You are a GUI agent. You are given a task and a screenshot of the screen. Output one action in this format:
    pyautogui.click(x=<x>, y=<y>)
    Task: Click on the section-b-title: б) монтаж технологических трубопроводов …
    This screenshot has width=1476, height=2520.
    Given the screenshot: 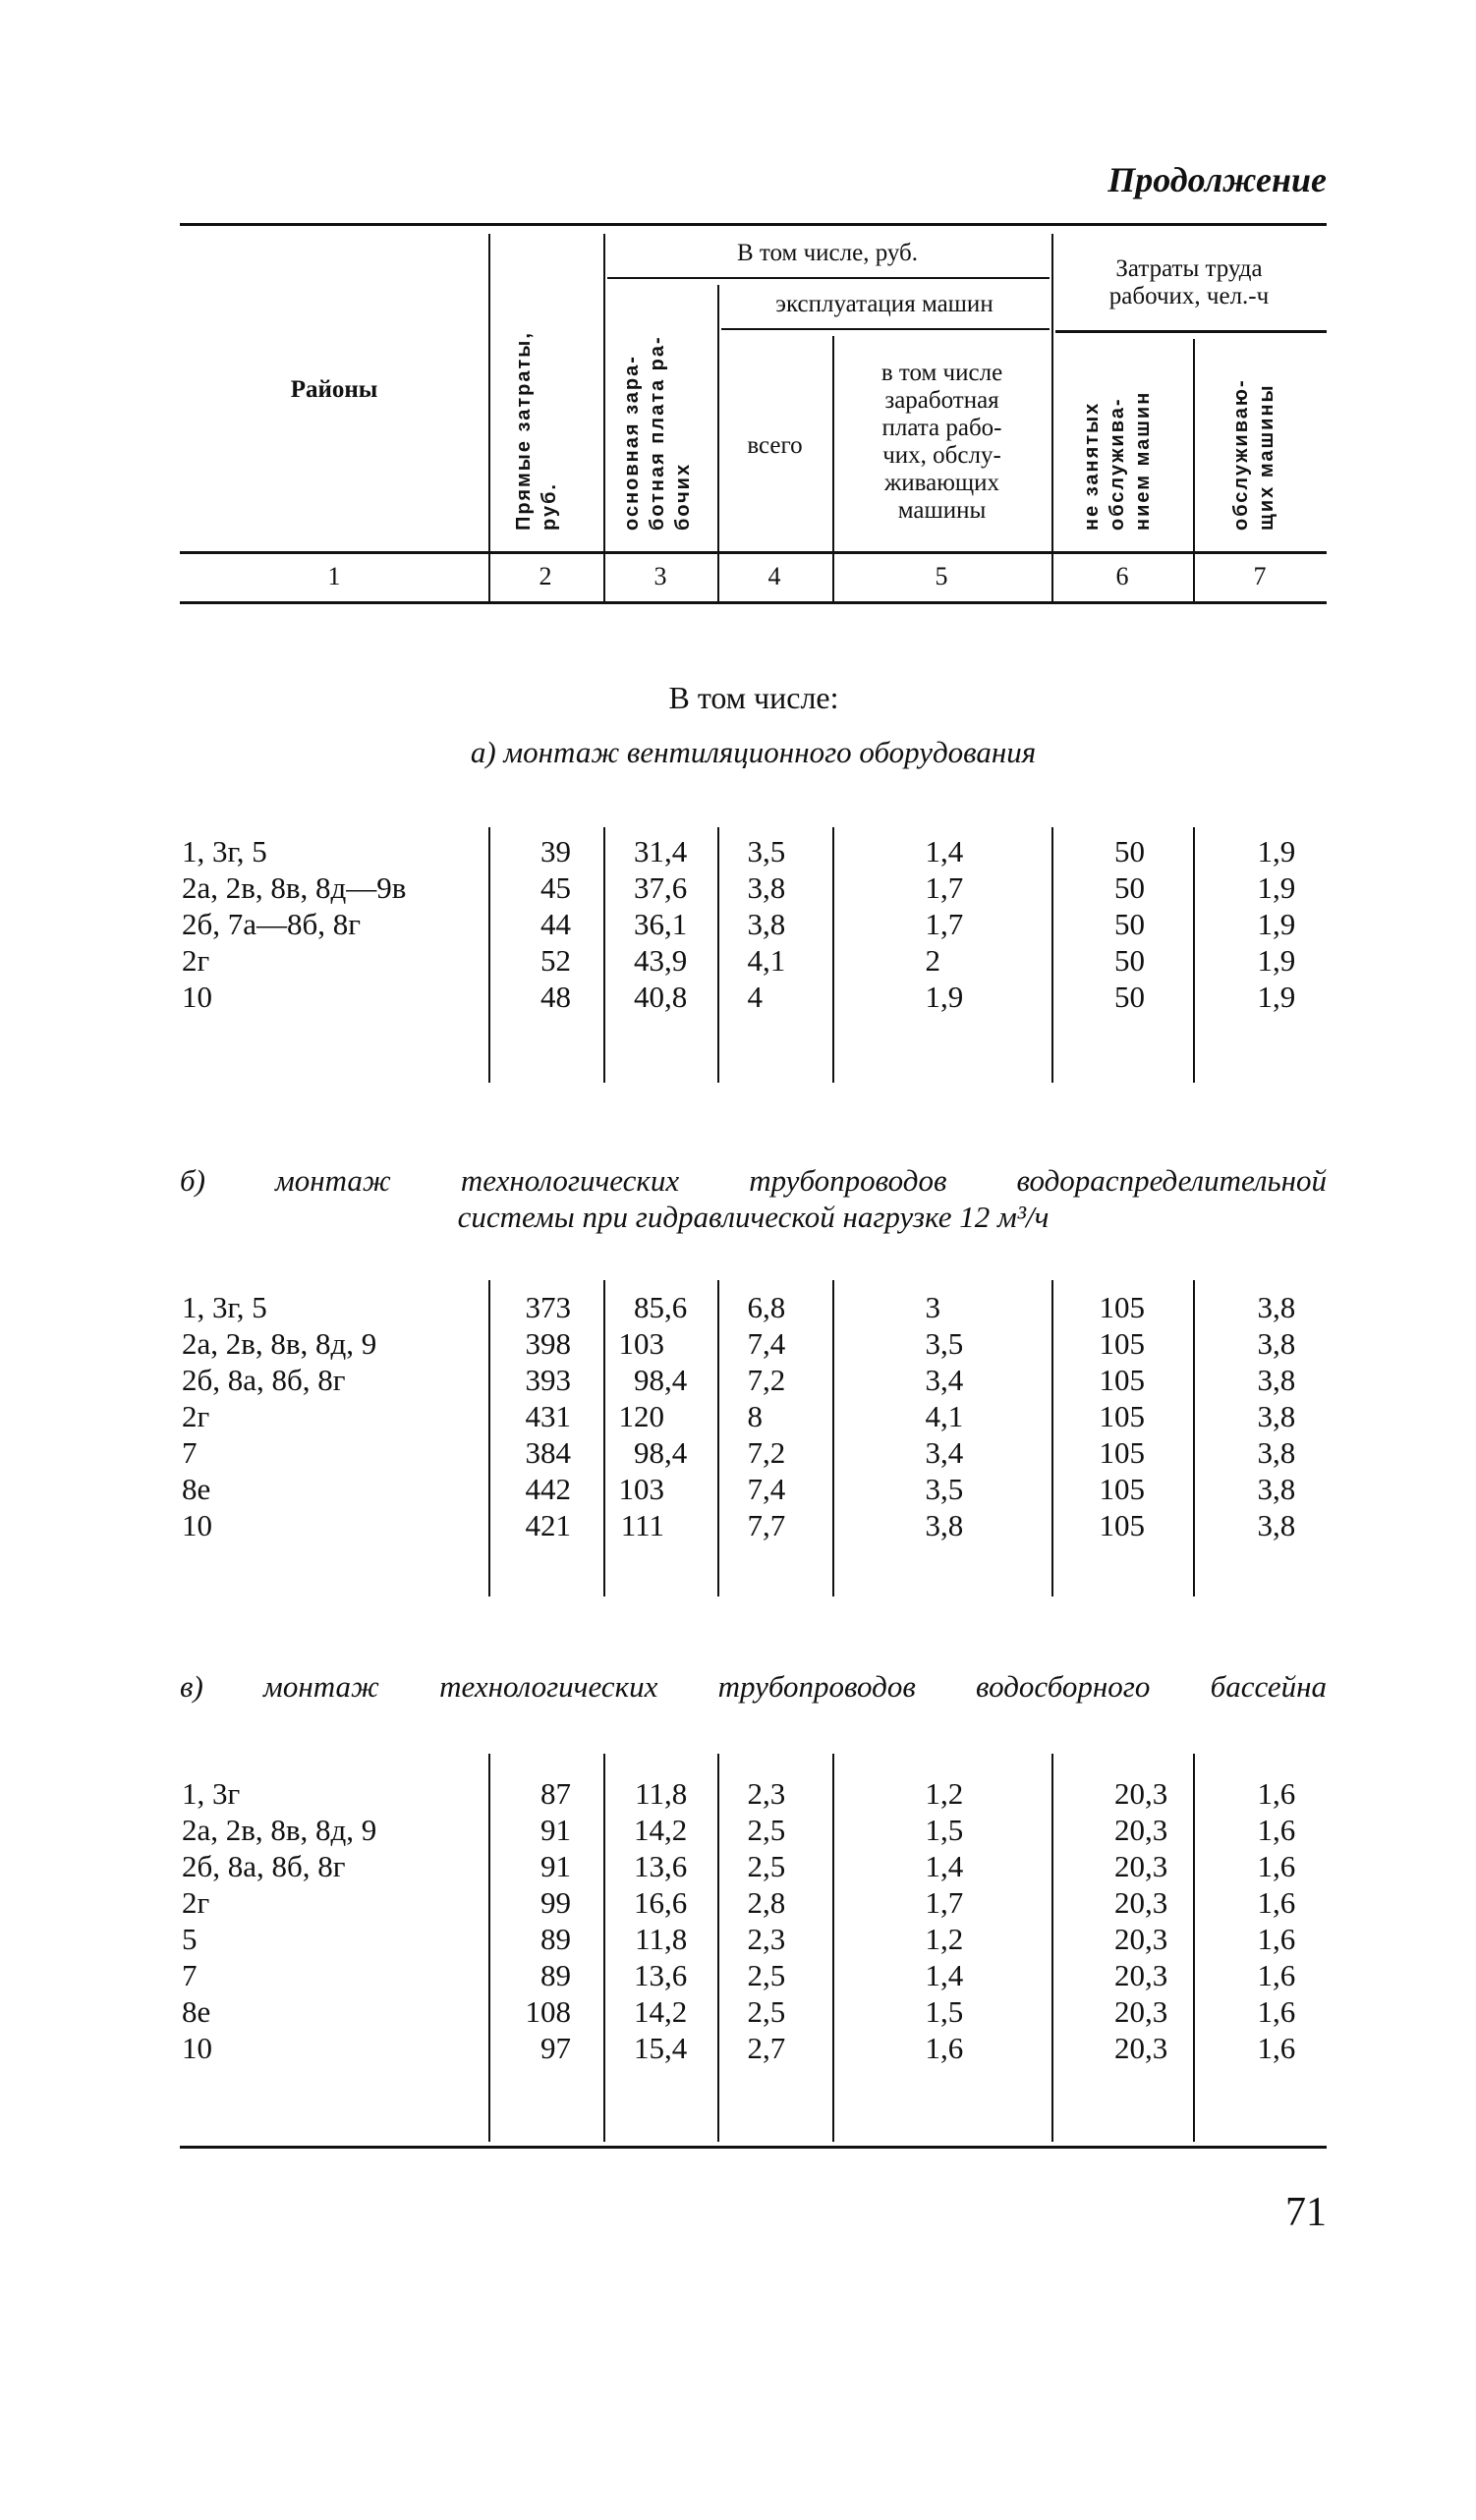 What is the action you would take?
    pyautogui.click(x=753, y=1180)
    